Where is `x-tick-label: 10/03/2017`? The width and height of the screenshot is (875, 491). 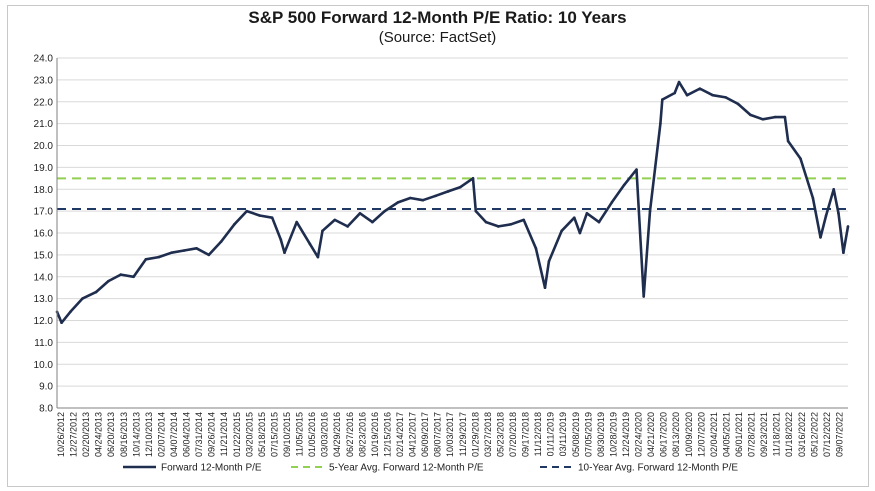 x-tick-label: 10/03/2017 is located at coordinates (450, 434).